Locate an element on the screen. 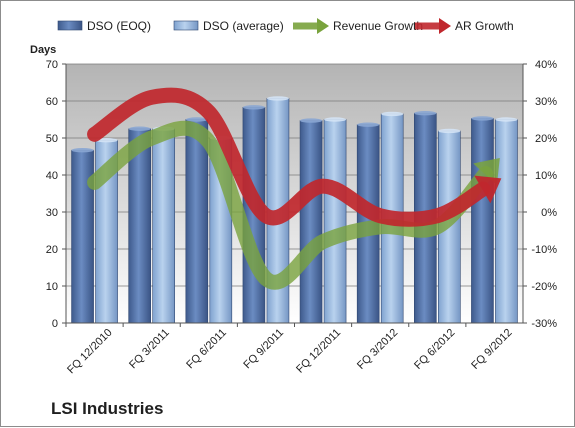 The image size is (575, 428). x-tick-label: FQ 9/2011 is located at coordinates (263, 349).